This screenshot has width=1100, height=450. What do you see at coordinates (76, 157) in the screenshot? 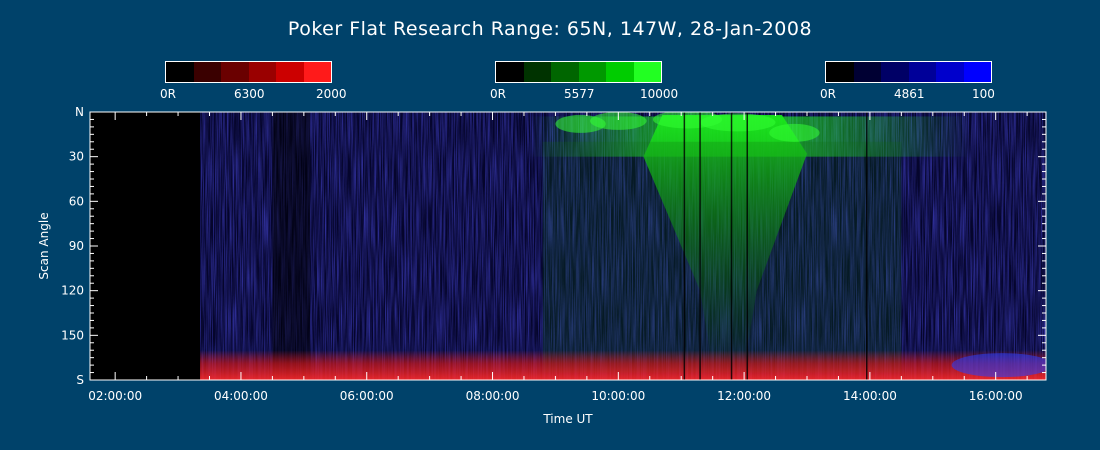
I see `y-tick-label: 30` at bounding box center [76, 157].